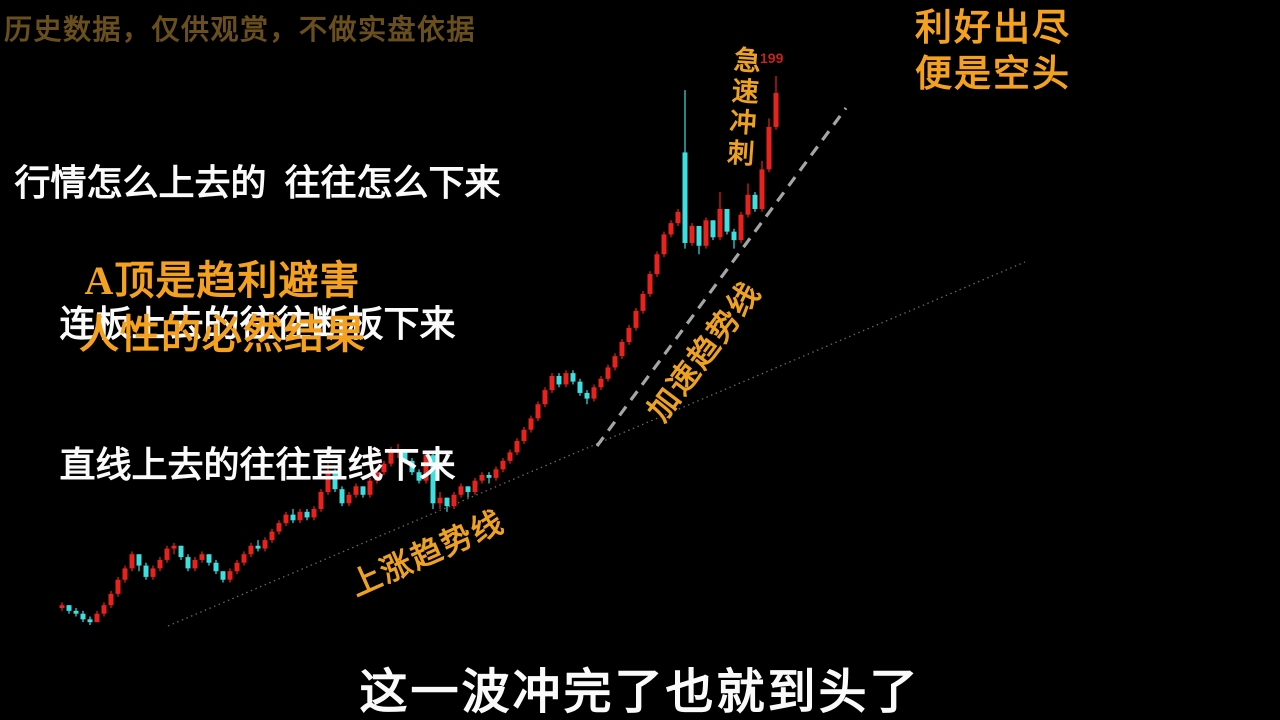  Describe the element at coordinates (222, 280) in the screenshot. I see `highlight-line-1: A顶是趋利避害` at that location.